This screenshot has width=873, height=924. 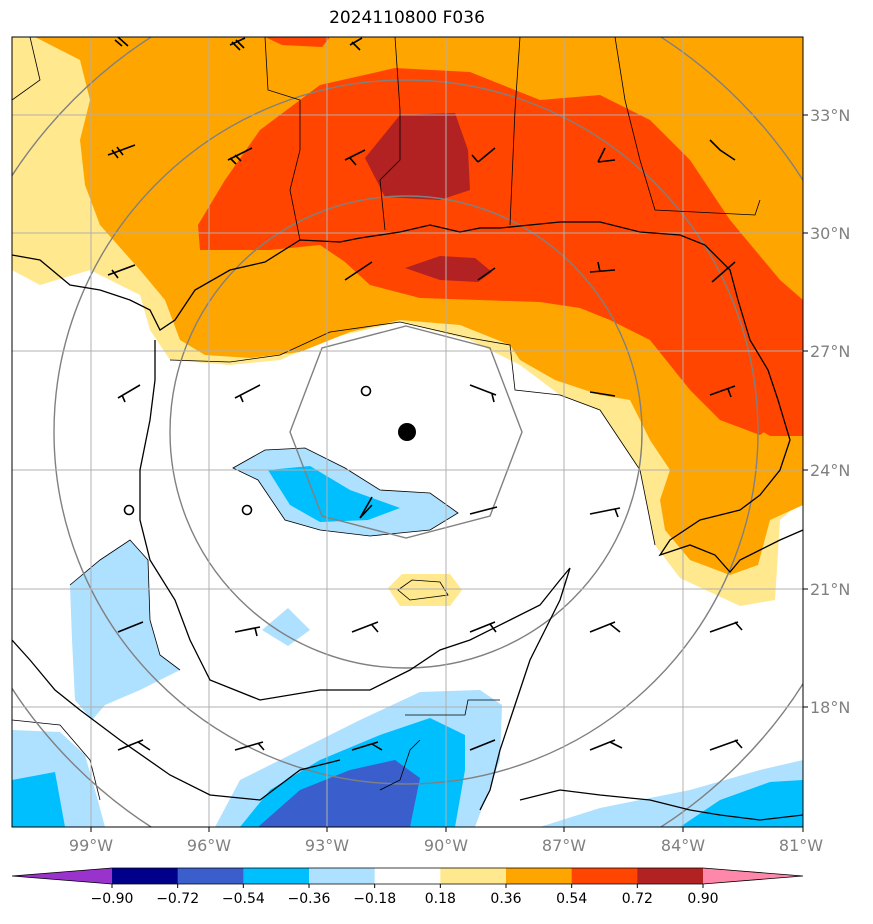 What do you see at coordinates (247, 450) in the screenshot?
I see `calm-markers` at bounding box center [247, 450].